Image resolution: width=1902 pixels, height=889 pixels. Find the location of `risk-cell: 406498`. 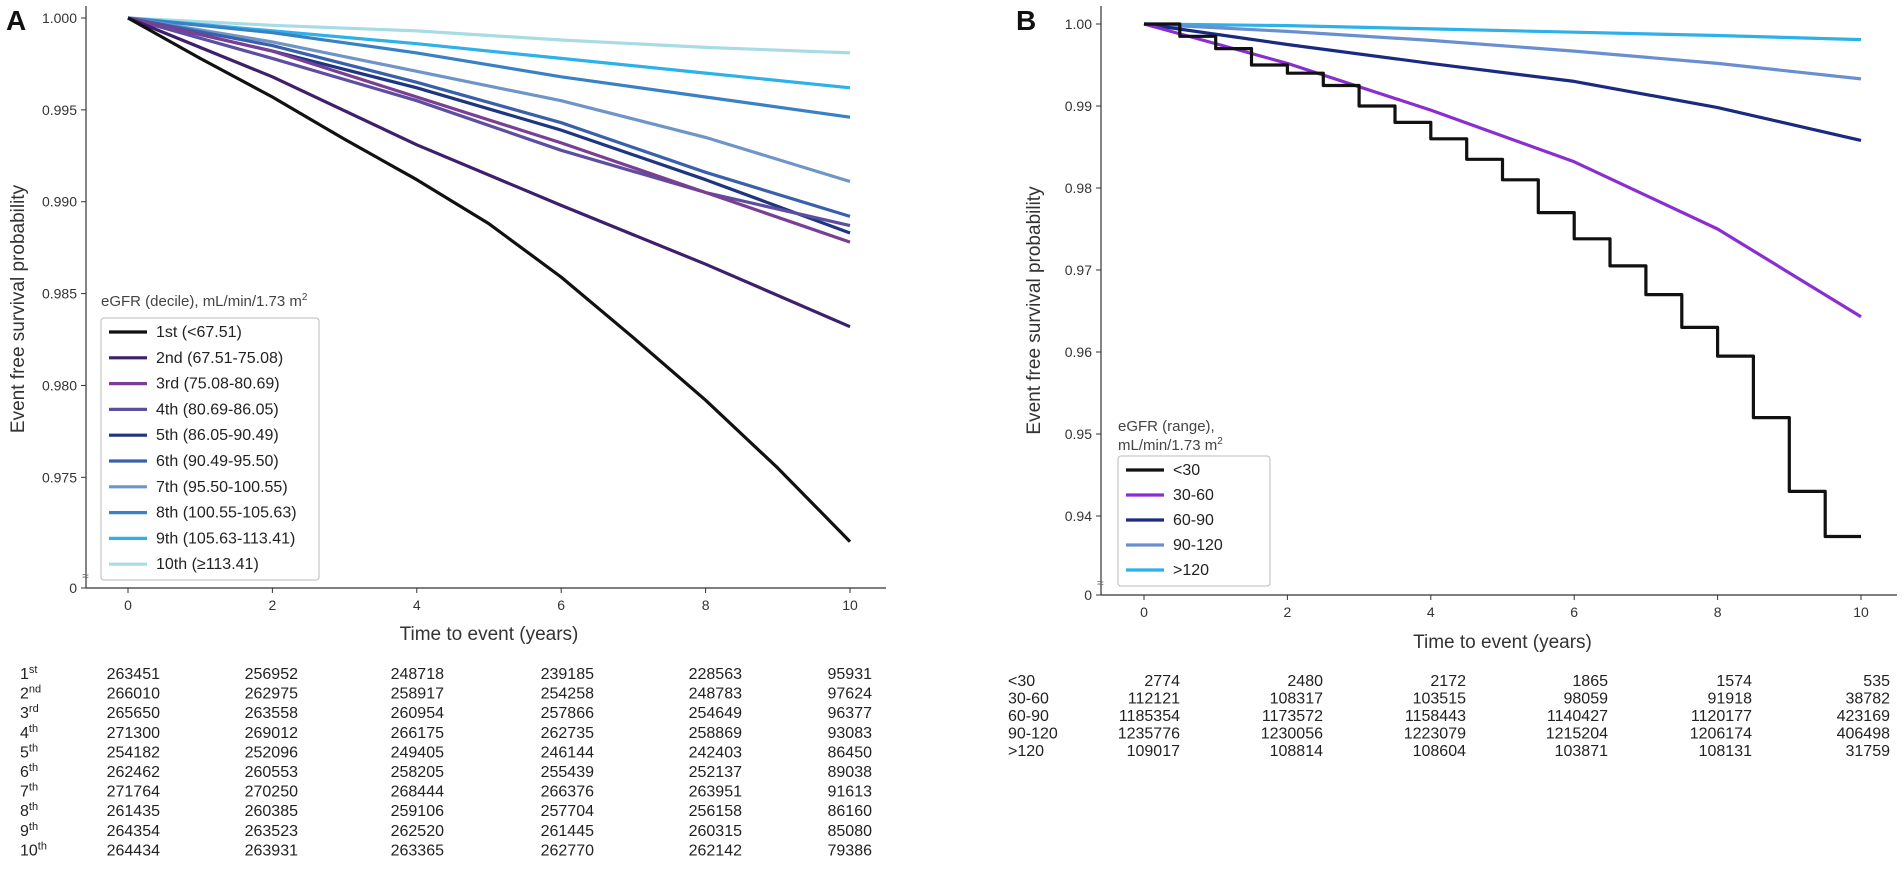

risk-cell: 406498 is located at coordinates (1863, 734).